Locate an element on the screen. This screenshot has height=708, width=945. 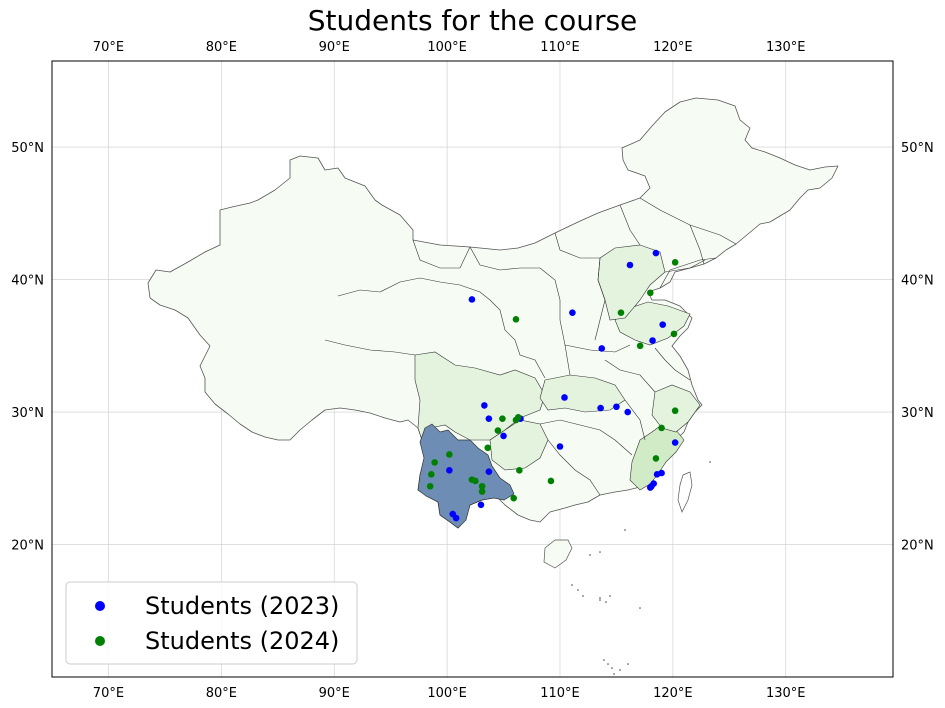
lon-tick-label-bottom: 120°E is located at coordinates (673, 693).